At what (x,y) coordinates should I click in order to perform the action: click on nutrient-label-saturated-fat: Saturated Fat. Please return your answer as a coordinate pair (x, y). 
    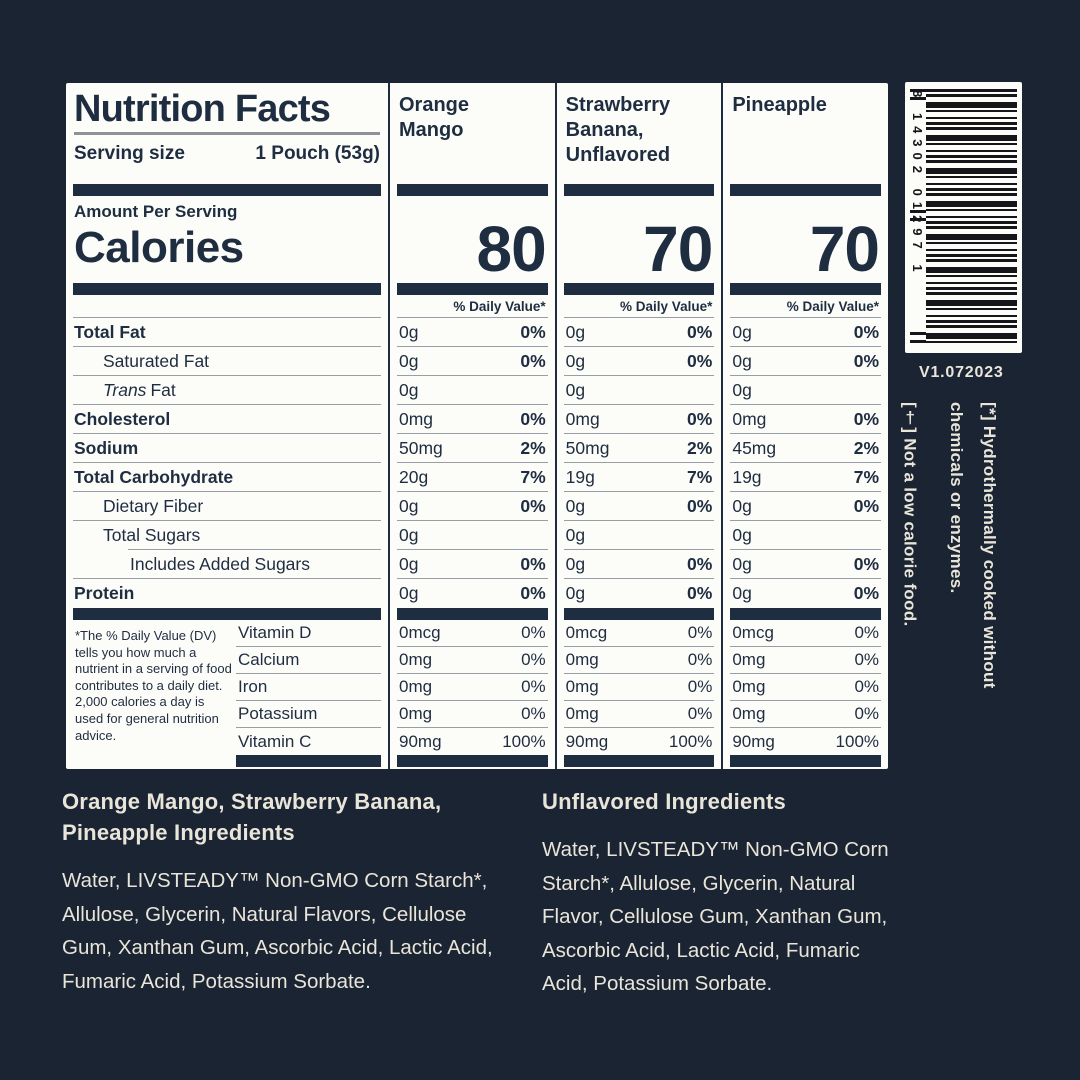
    Looking at the image, I should click on (227, 361).